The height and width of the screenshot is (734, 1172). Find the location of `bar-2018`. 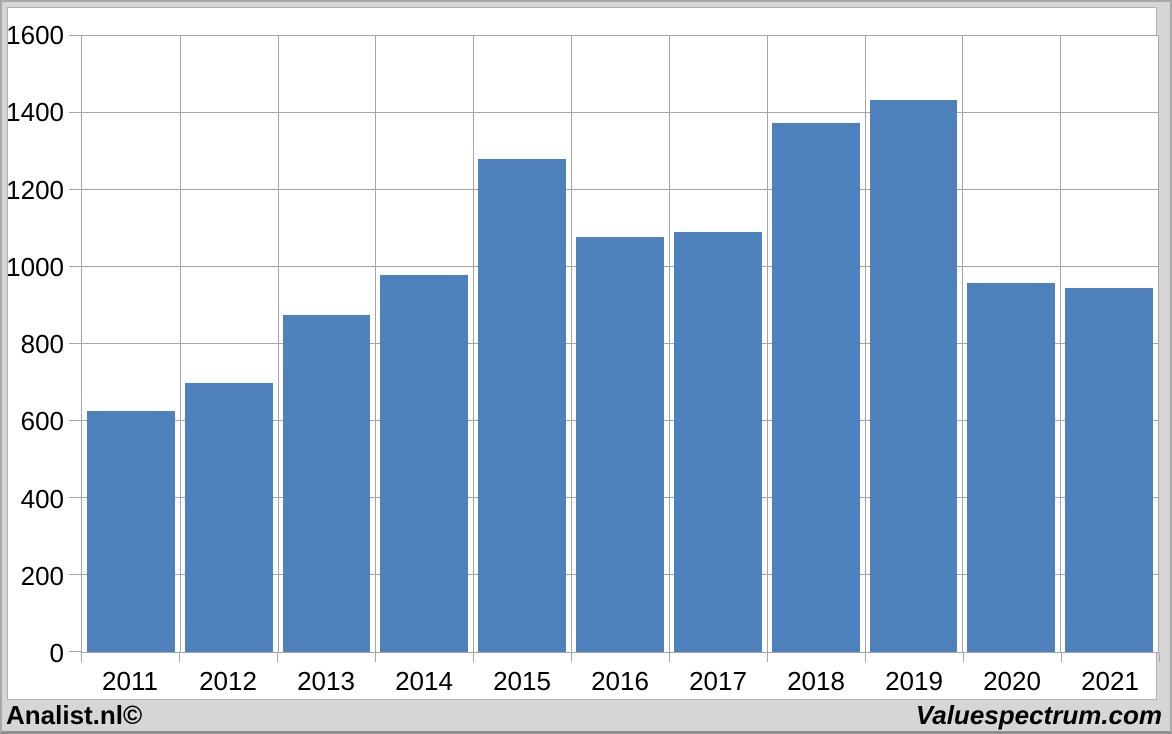

bar-2018 is located at coordinates (816, 344).